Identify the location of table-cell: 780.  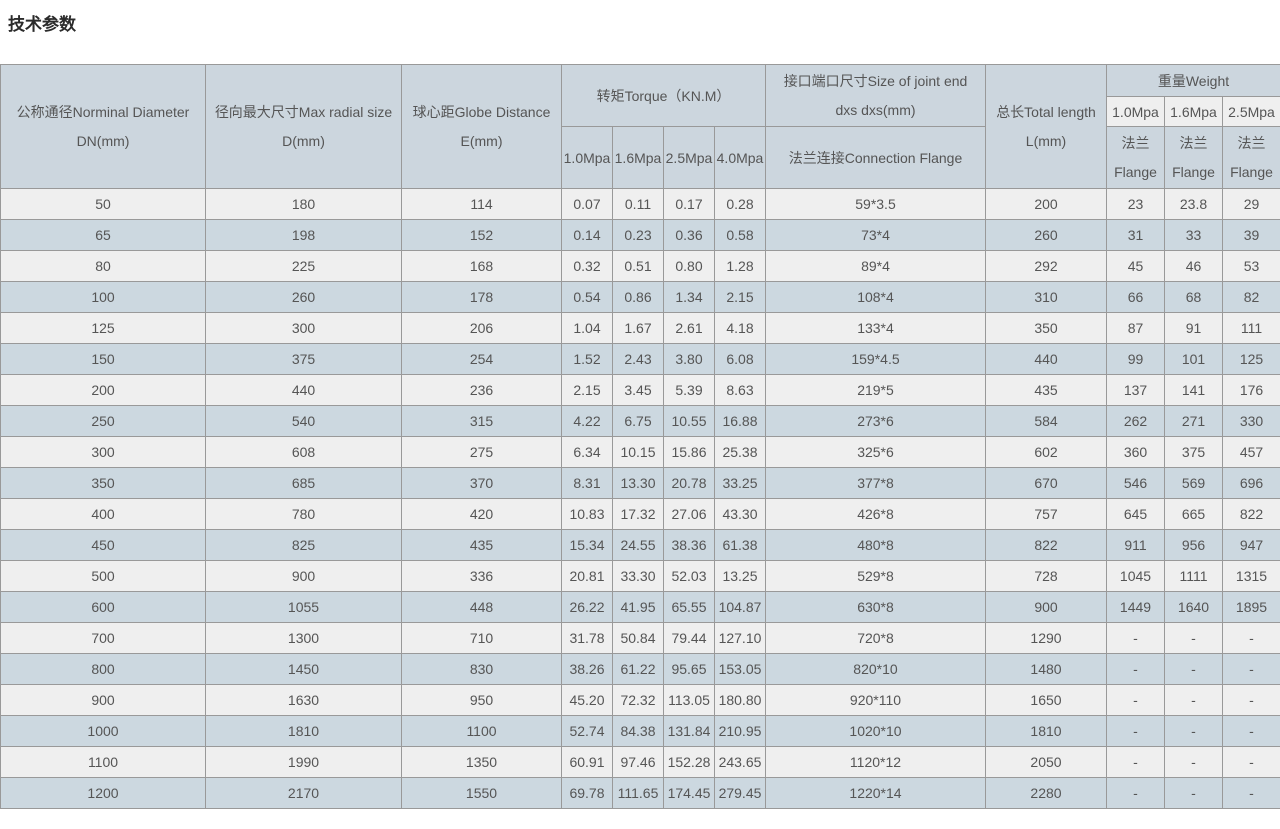
(304, 514).